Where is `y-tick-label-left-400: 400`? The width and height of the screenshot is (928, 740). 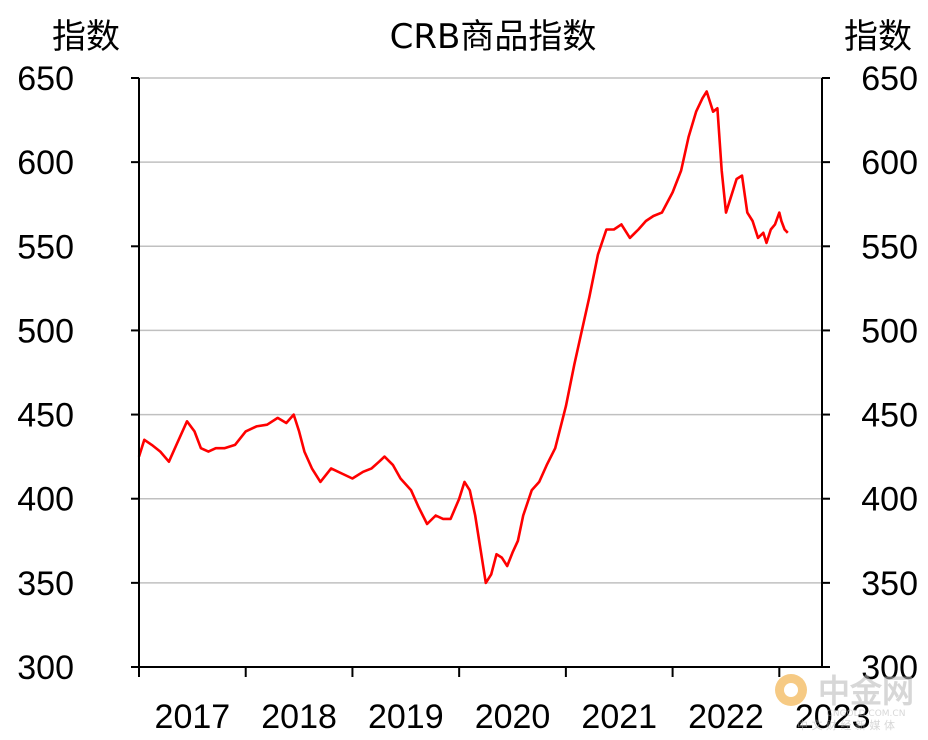 y-tick-label-left-400: 400 is located at coordinates (45, 500).